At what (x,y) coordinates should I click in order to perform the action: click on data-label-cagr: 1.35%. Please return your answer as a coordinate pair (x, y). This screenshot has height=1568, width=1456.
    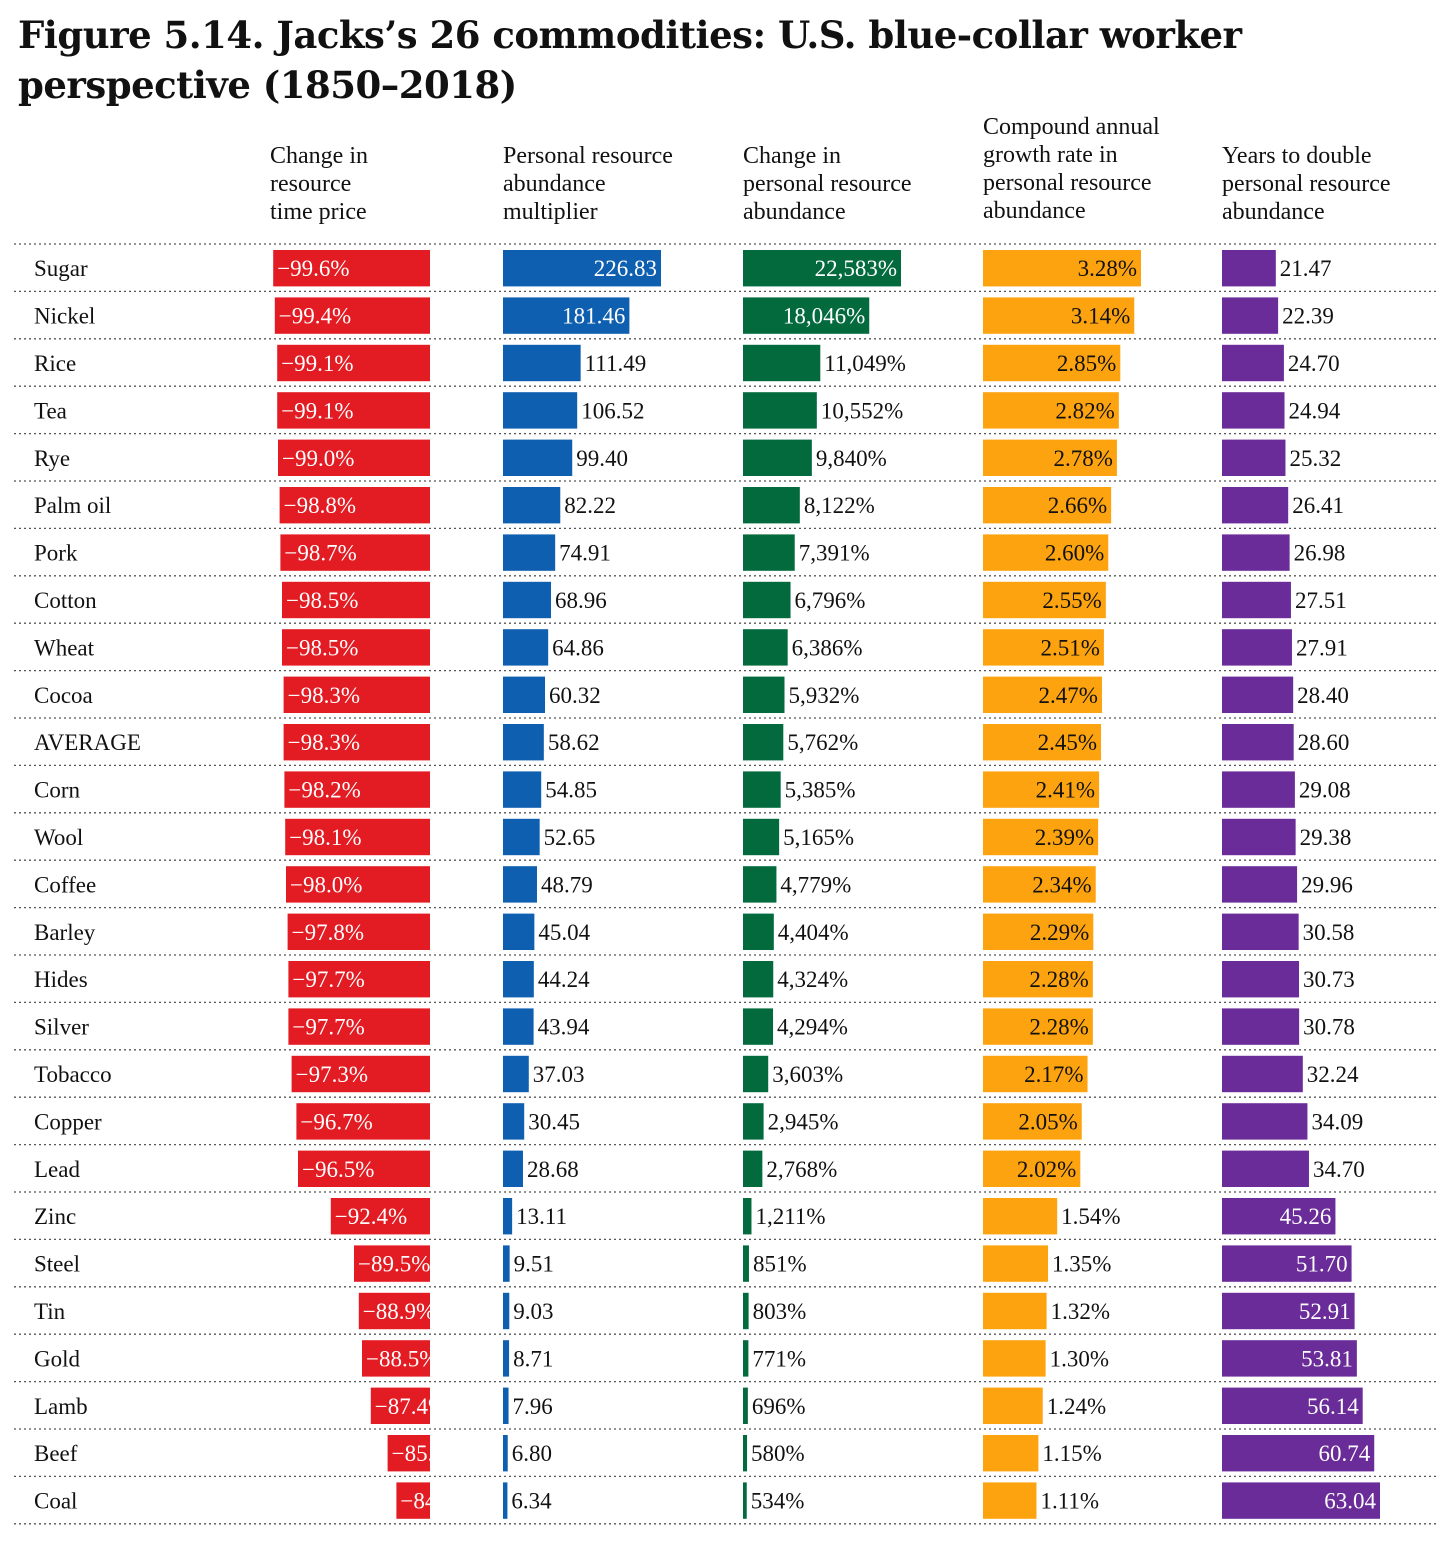
    Looking at the image, I should click on (1081, 1264).